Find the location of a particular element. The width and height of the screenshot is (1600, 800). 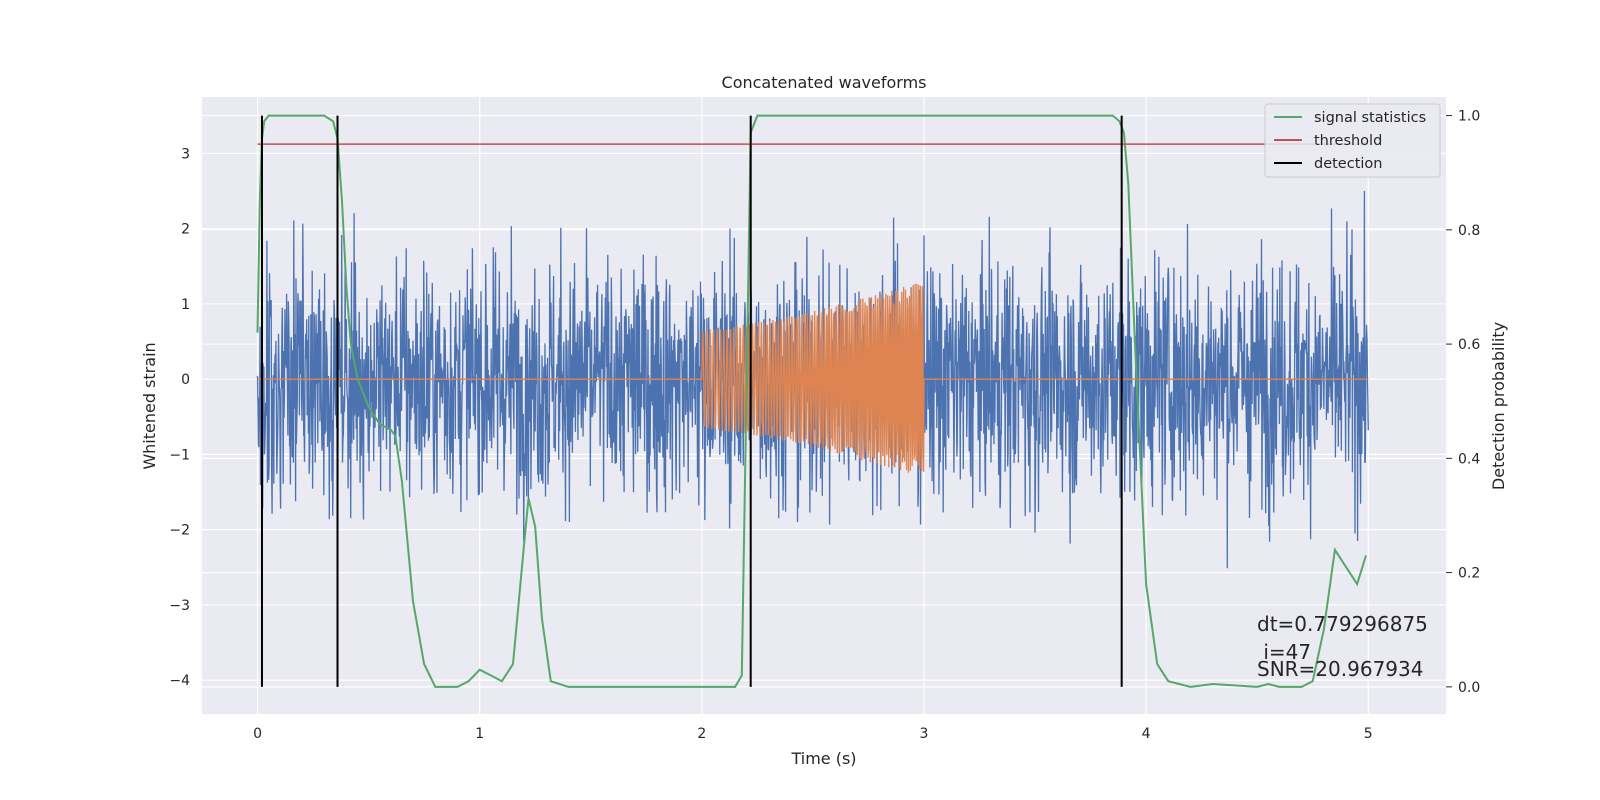

y-tick-label: 1 is located at coordinates (185, 305).